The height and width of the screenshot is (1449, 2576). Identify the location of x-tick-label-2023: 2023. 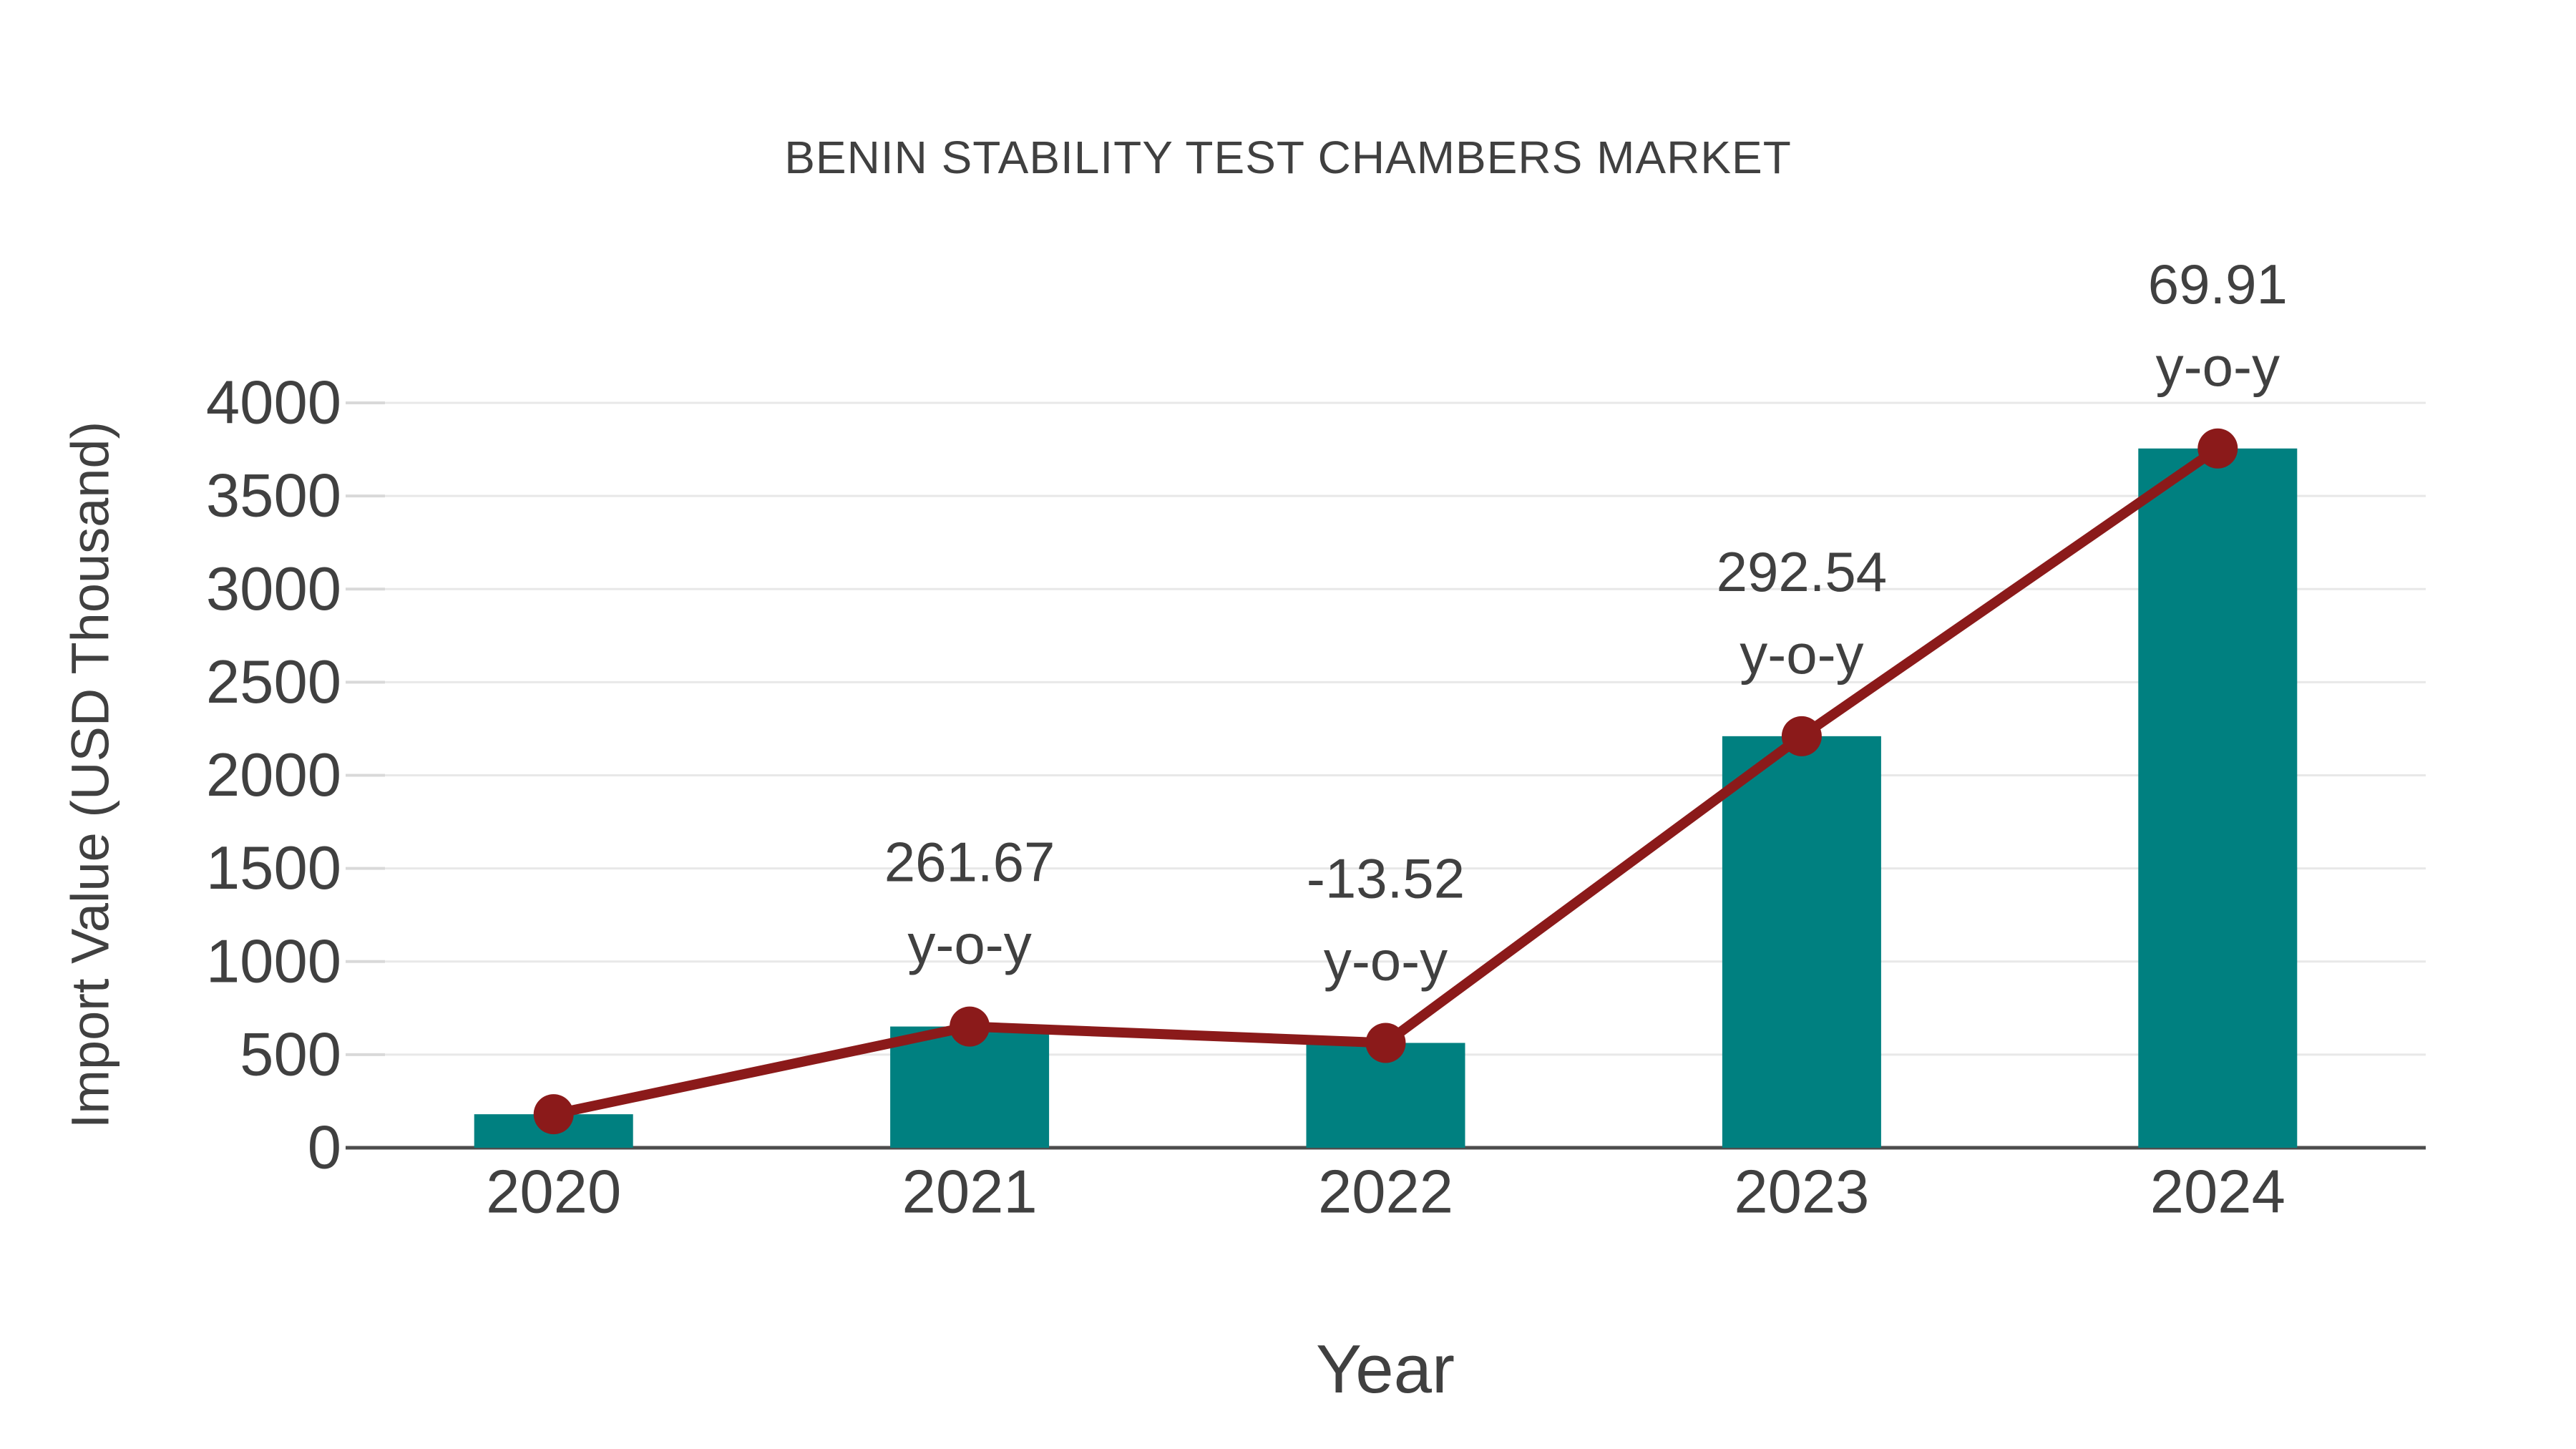
(1801, 1192).